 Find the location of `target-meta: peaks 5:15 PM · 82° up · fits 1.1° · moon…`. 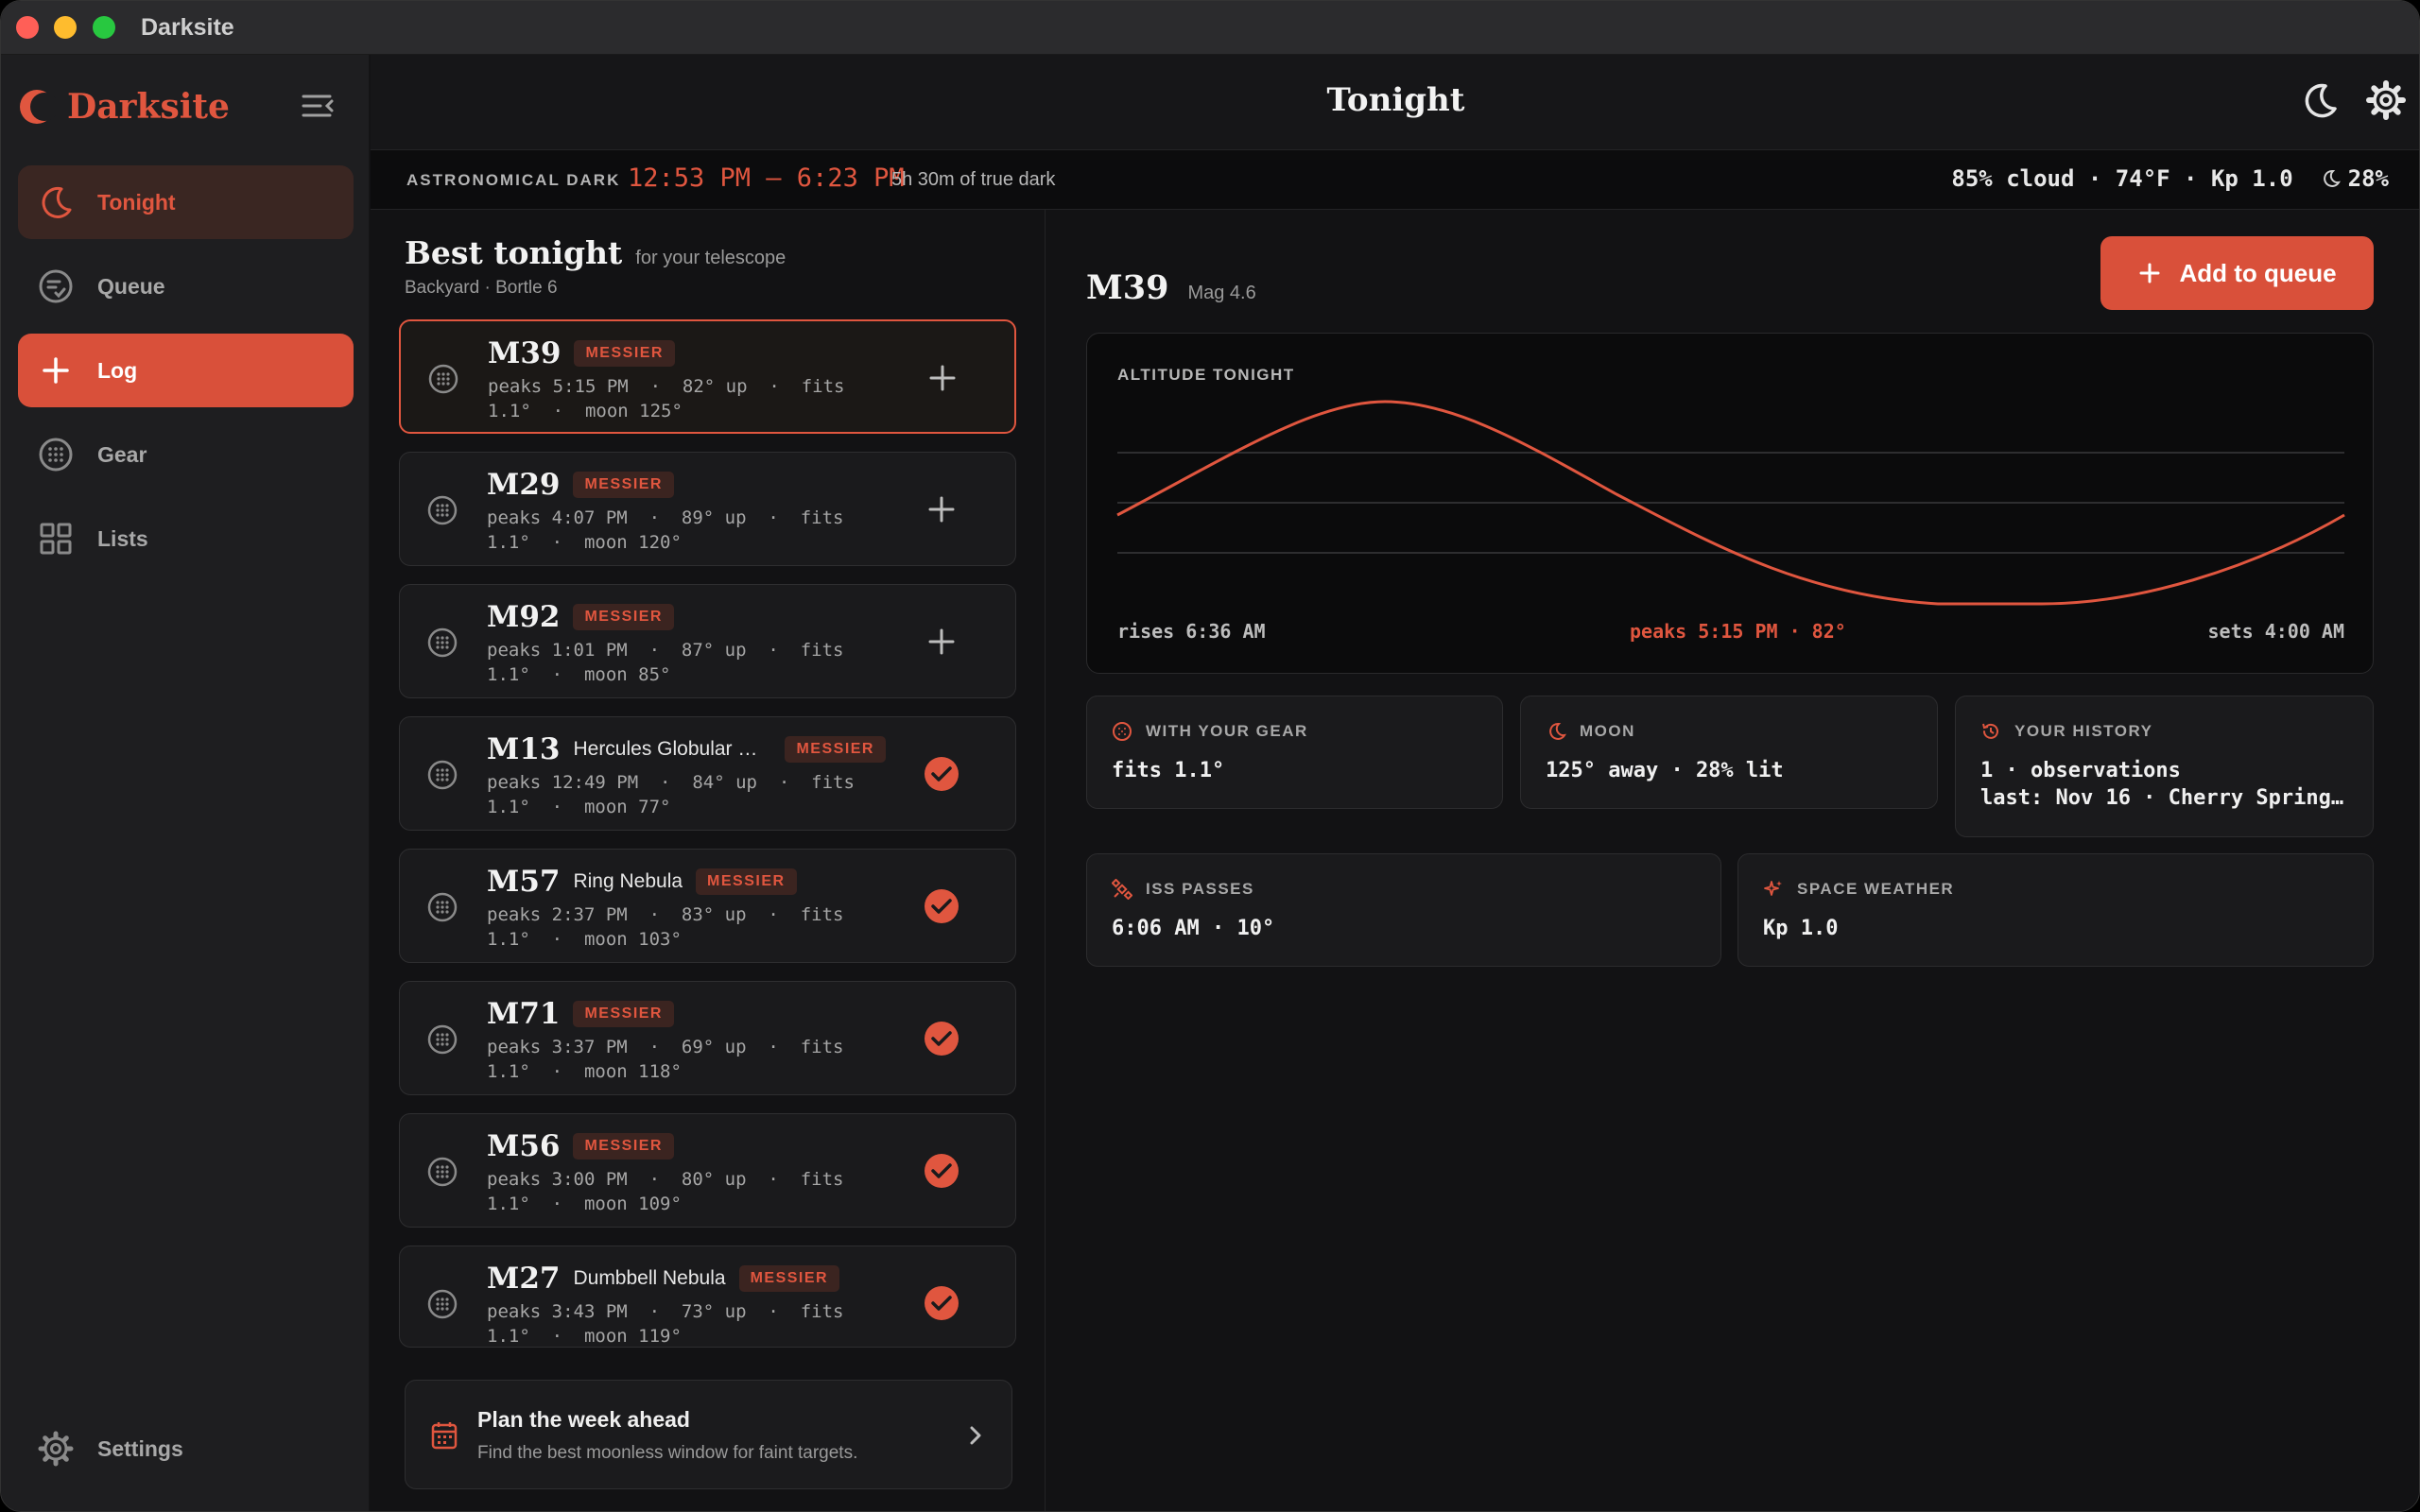

target-meta: peaks 5:15 PM · 82° up · fits 1.1° · moon… is located at coordinates (691, 398).